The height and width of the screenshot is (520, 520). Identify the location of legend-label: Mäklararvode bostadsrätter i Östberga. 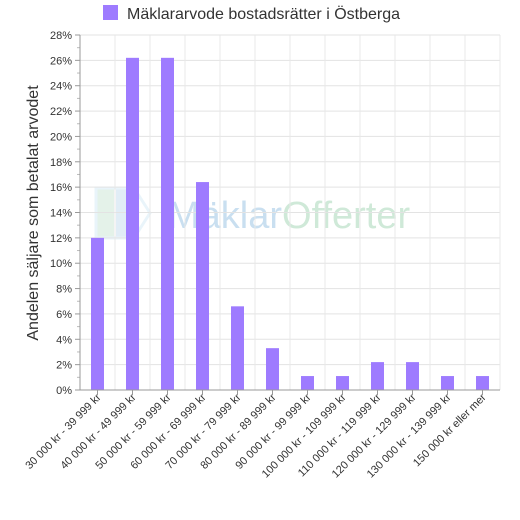
(263, 14).